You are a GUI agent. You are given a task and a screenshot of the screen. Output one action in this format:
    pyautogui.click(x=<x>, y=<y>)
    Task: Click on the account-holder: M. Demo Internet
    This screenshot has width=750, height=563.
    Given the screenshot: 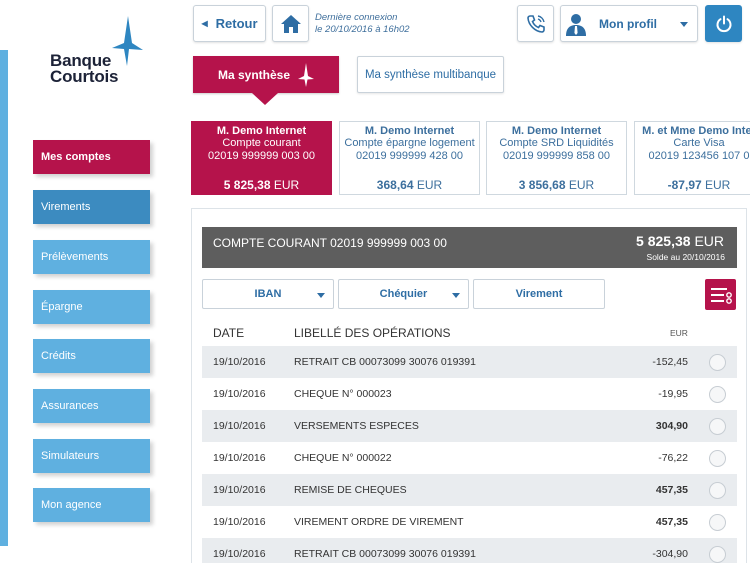 What is the action you would take?
    pyautogui.click(x=261, y=131)
    